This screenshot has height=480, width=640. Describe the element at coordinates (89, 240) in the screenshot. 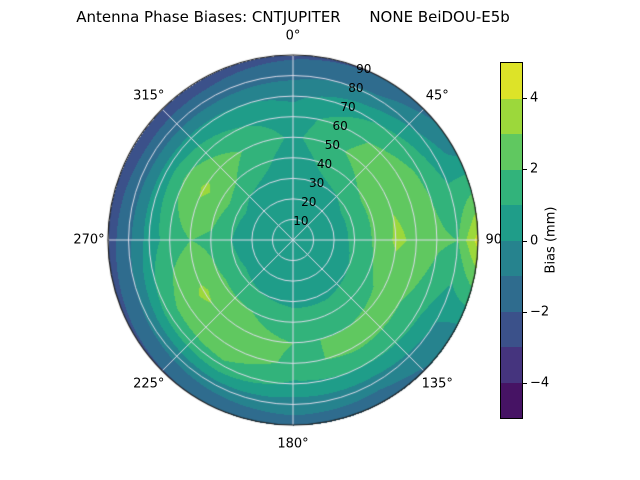

I see `angular-tick-label: 270°` at that location.